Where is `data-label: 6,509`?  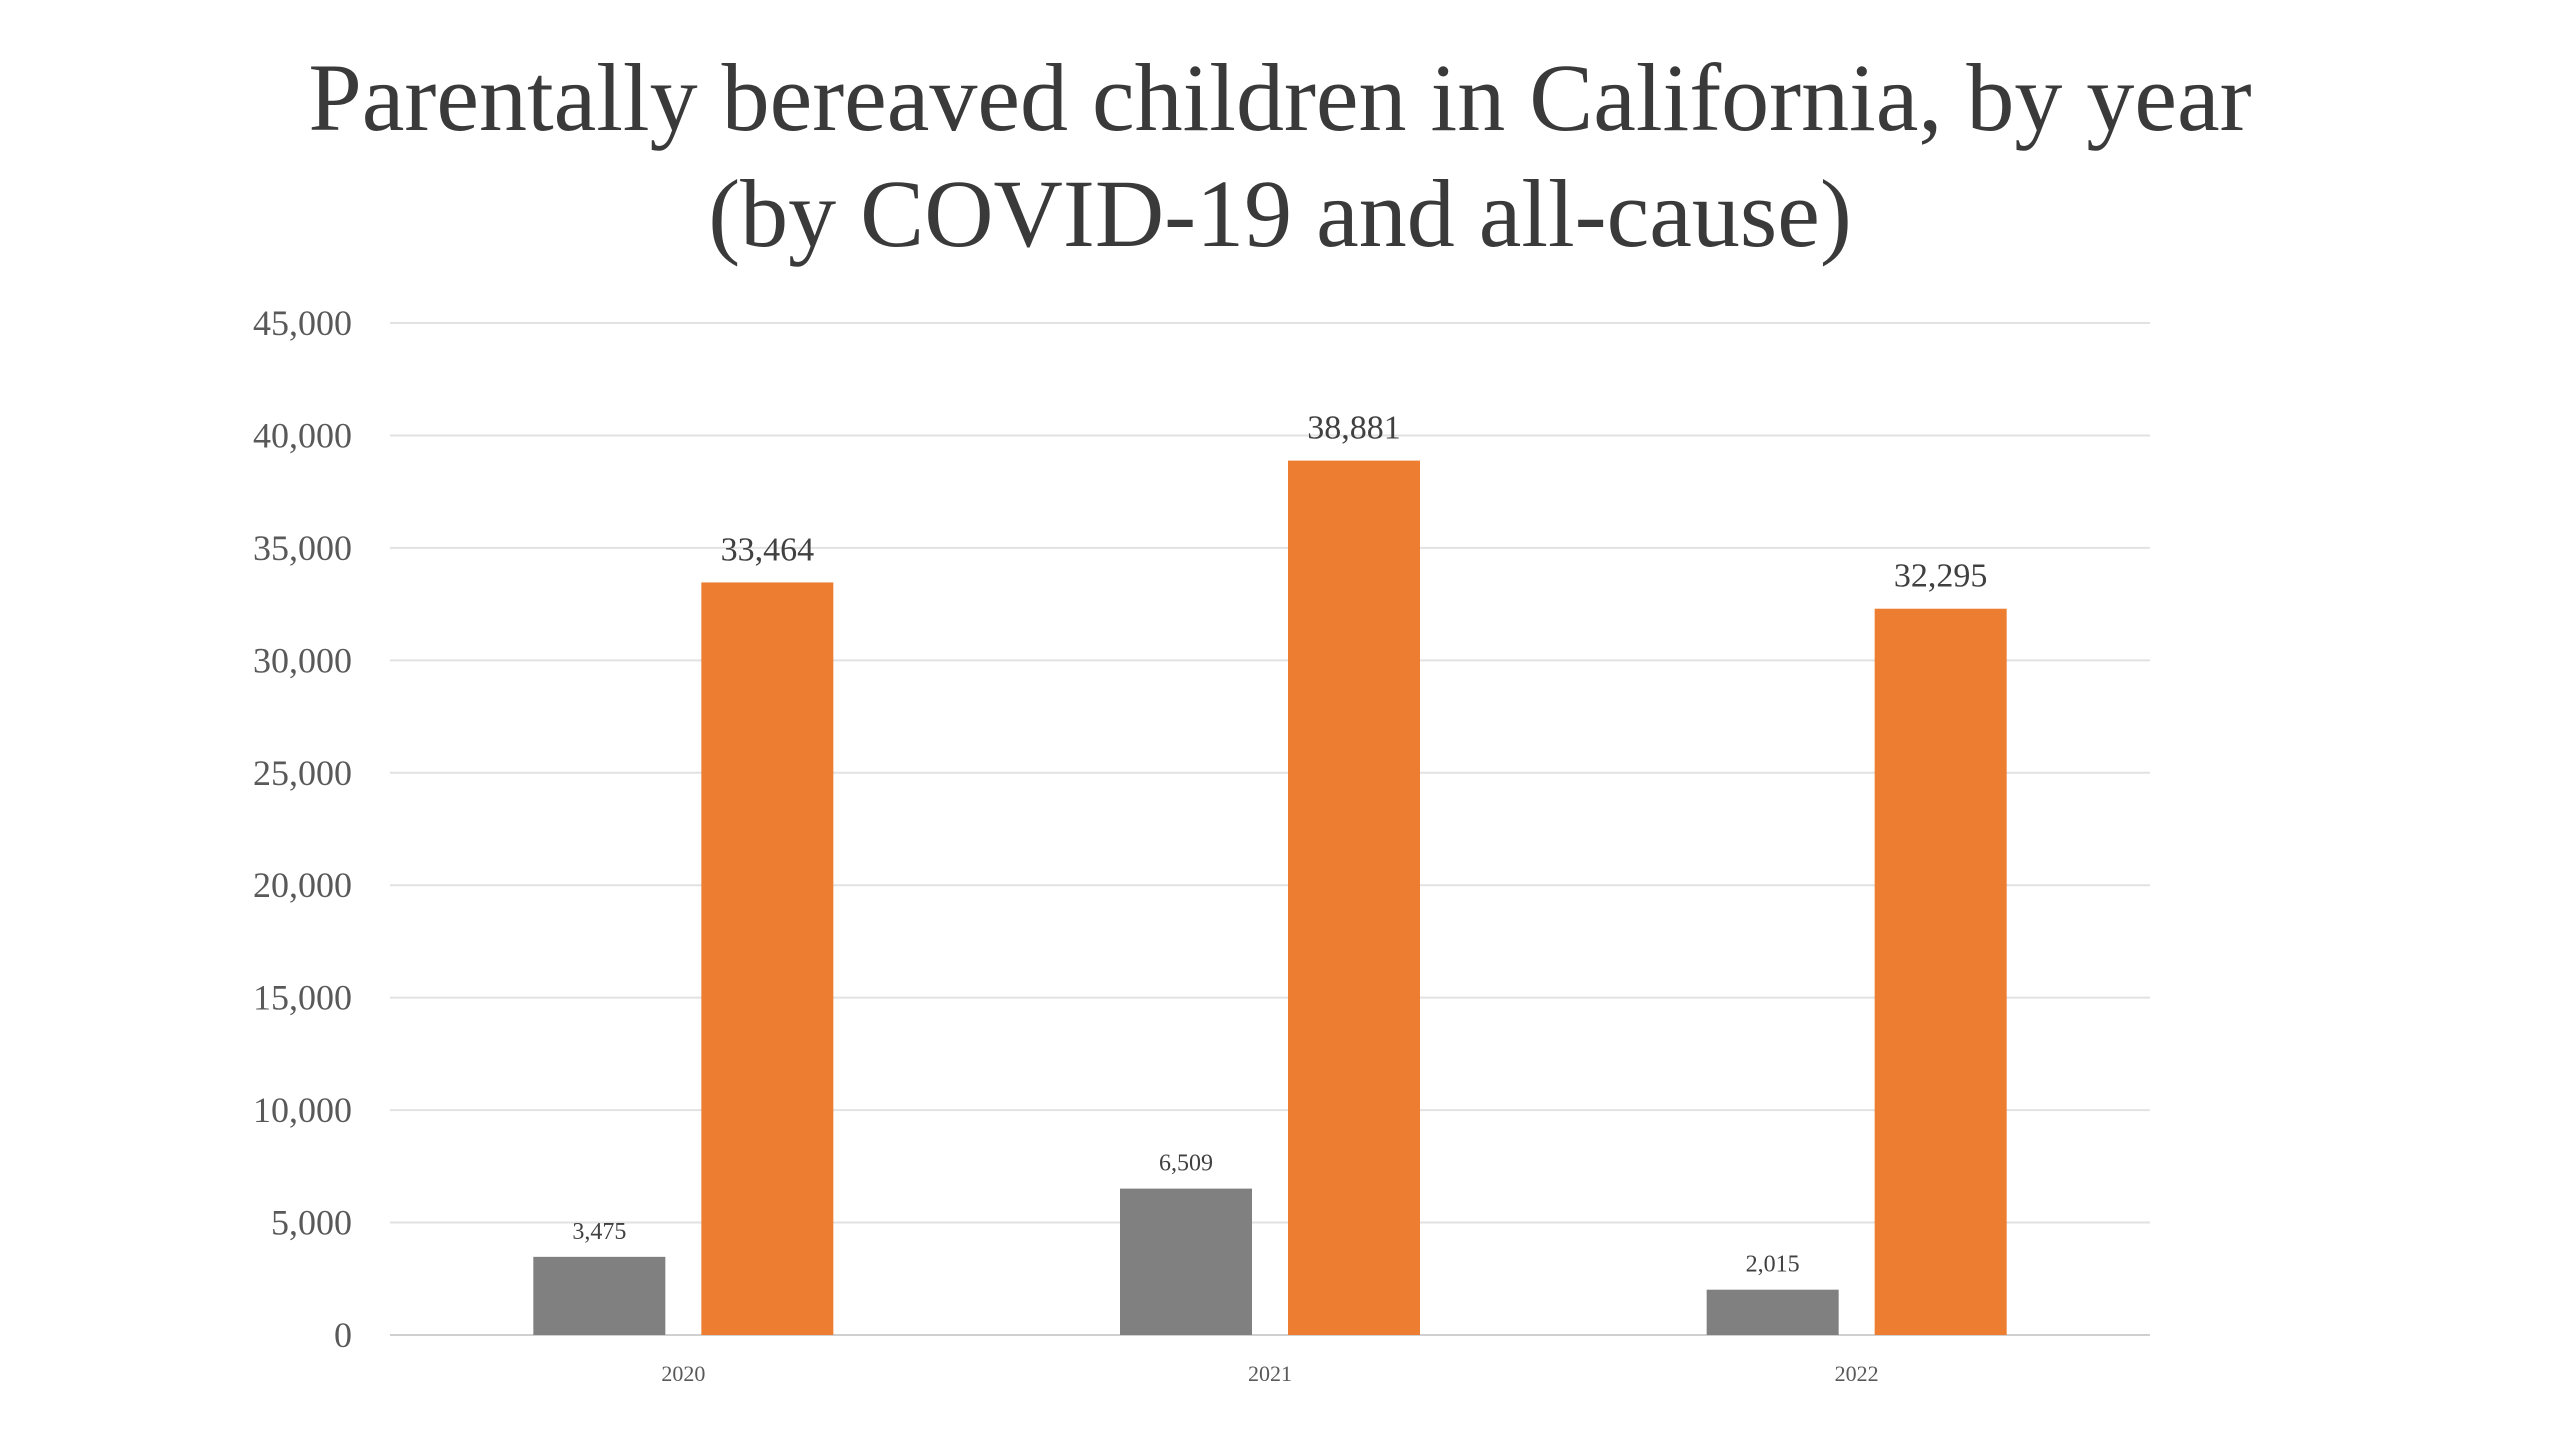 data-label: 6,509 is located at coordinates (1186, 1164).